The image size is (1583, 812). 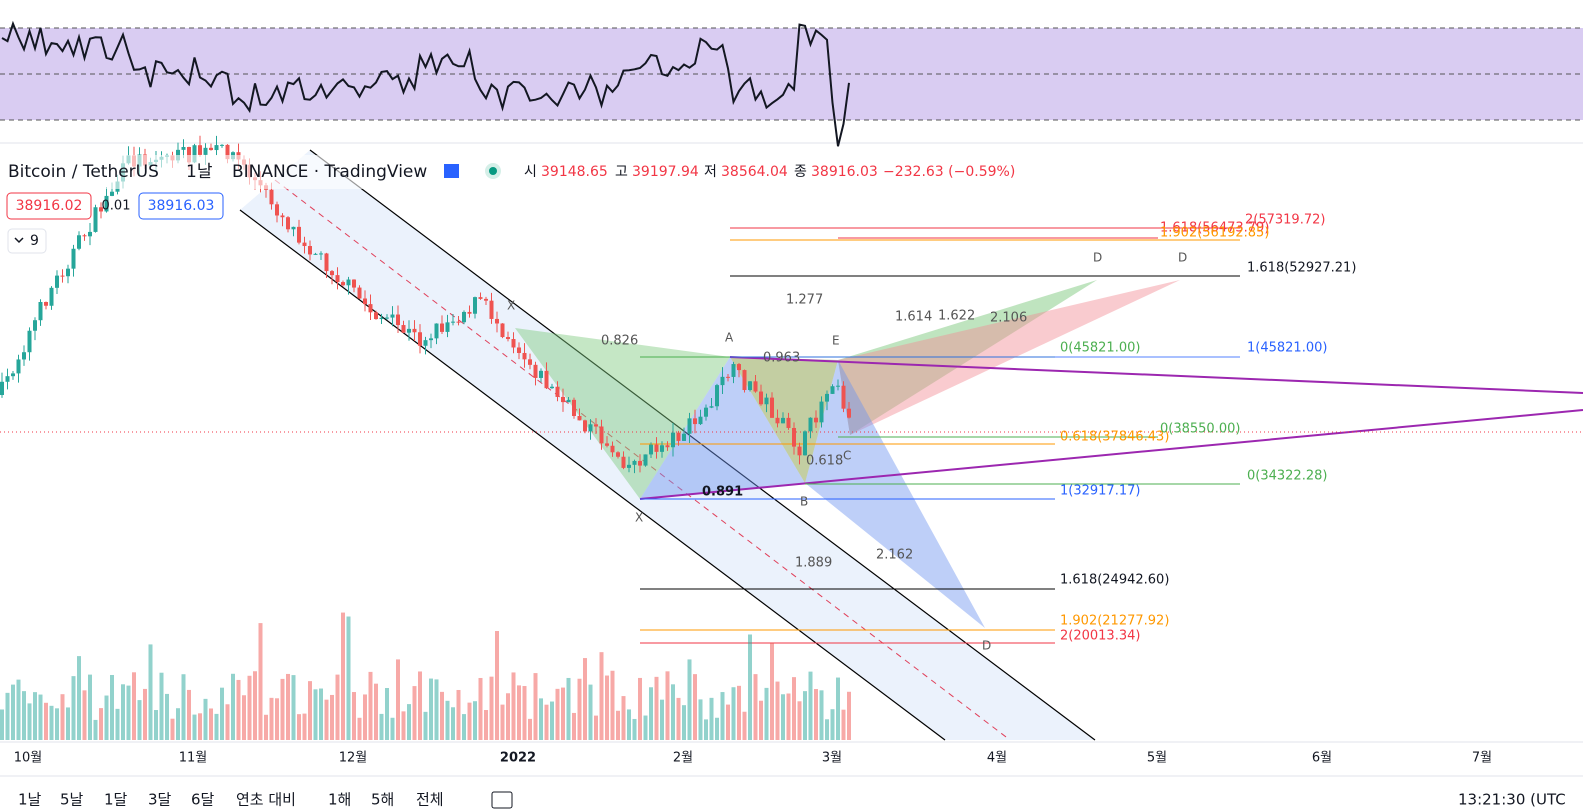 I want to click on range-button: 전체, so click(x=430, y=800).